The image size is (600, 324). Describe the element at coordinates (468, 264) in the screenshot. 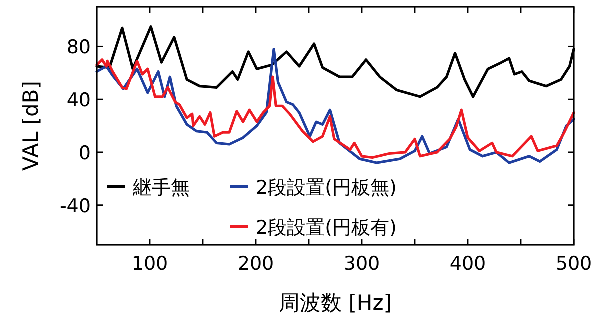

I see `x-tick-label: 400` at that location.